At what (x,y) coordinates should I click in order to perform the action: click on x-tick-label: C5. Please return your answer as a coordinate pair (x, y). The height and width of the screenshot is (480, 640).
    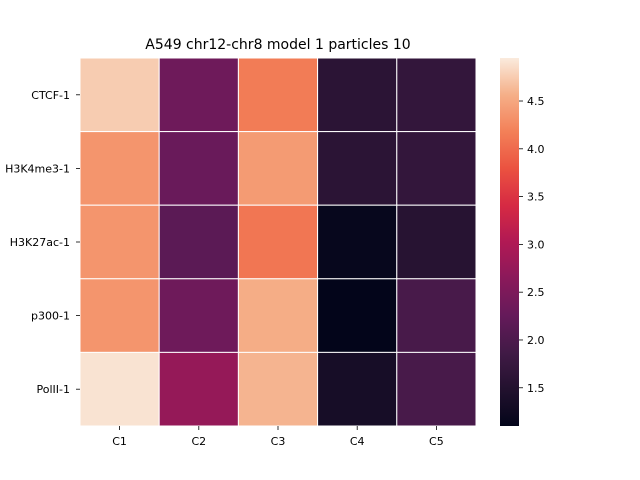
    Looking at the image, I should click on (436, 441).